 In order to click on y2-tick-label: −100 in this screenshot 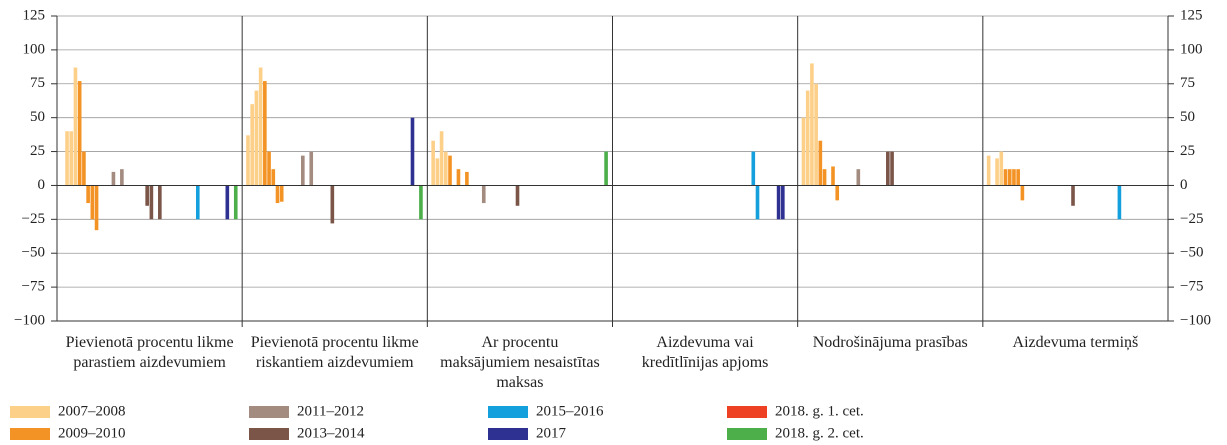, I will do `click(1195, 320)`.